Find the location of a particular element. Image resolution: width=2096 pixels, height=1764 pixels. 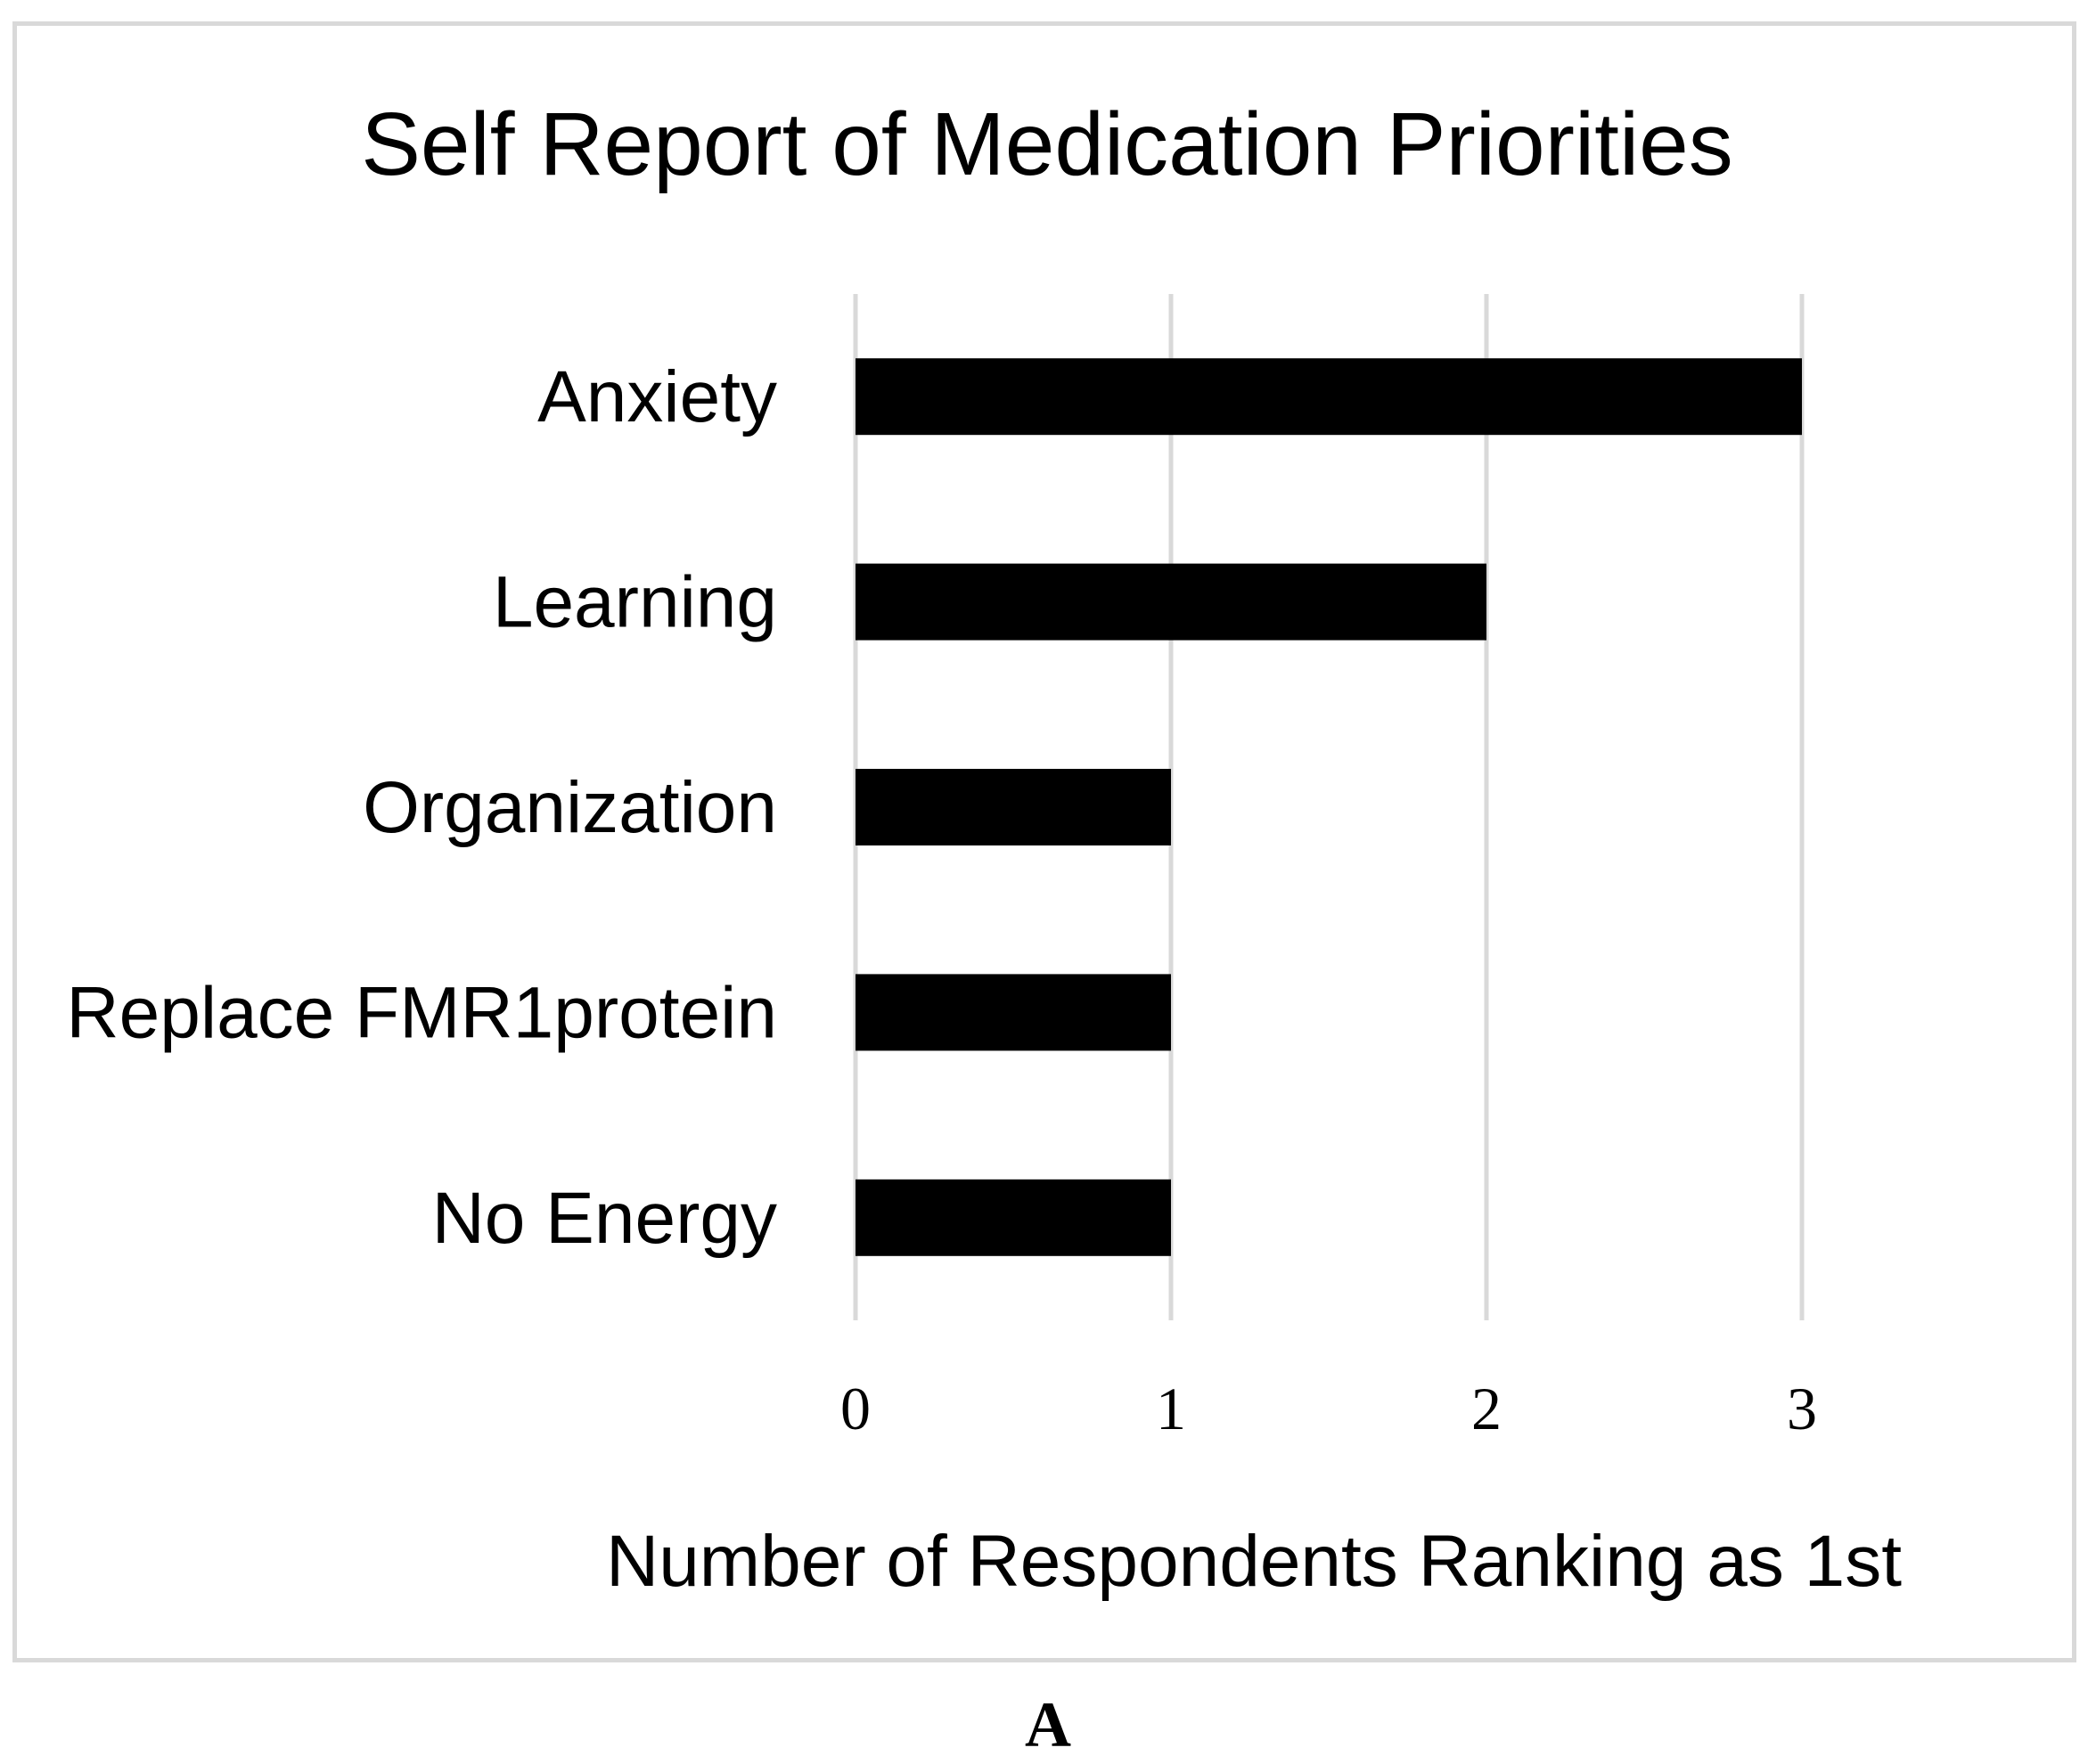

category-label-3: Replace FMR1protein is located at coordinates (421, 1012).